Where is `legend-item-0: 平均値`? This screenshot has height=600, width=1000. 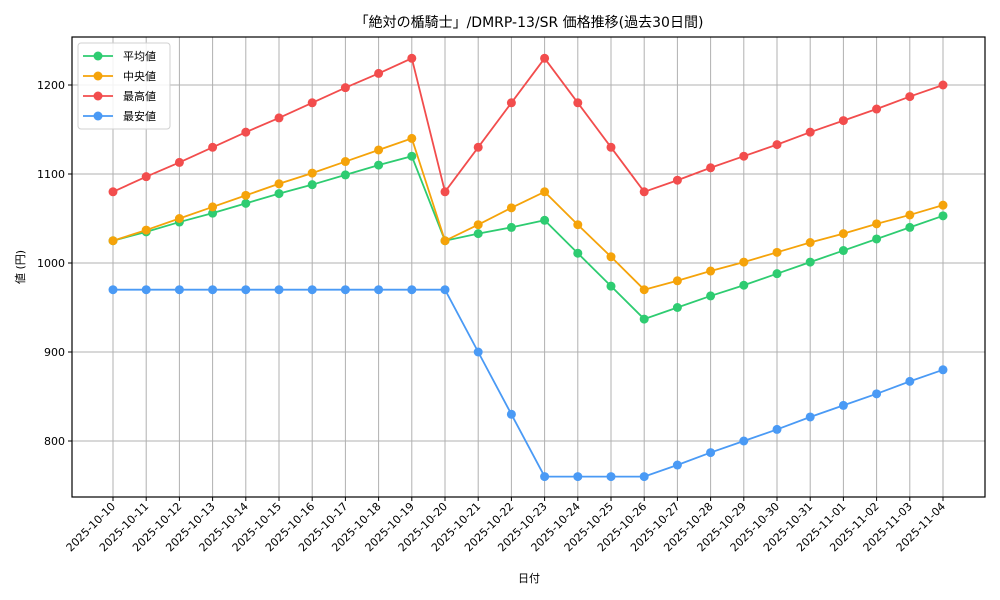
legend-item-0: 平均値 is located at coordinates (119, 56).